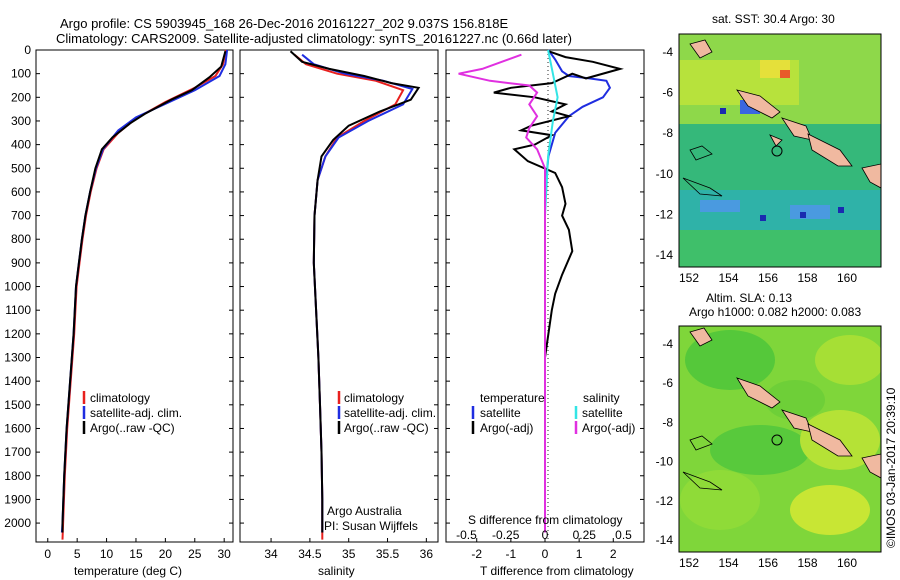 This screenshot has width=900, height=580. Describe the element at coordinates (107, 554) in the screenshot. I see `temperature-tick-label: 10` at that location.